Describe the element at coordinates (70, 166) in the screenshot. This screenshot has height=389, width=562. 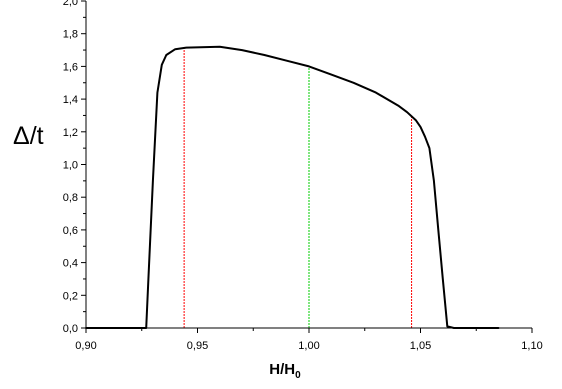
I see `y-tick-label: 1,0` at that location.